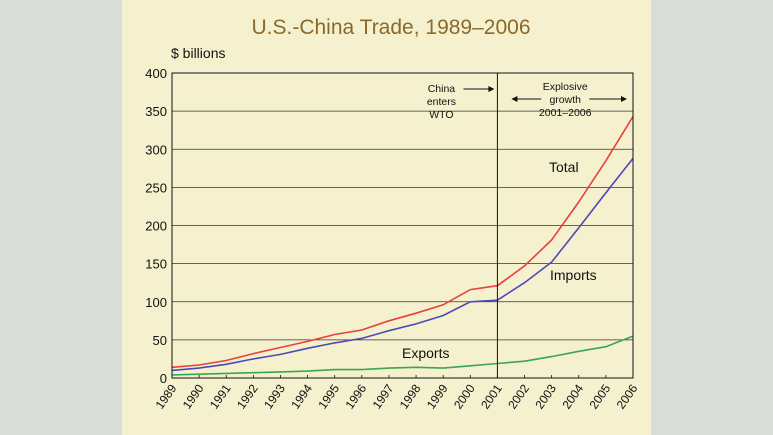  Describe the element at coordinates (156, 264) in the screenshot. I see `y-tick-150: 150` at that location.